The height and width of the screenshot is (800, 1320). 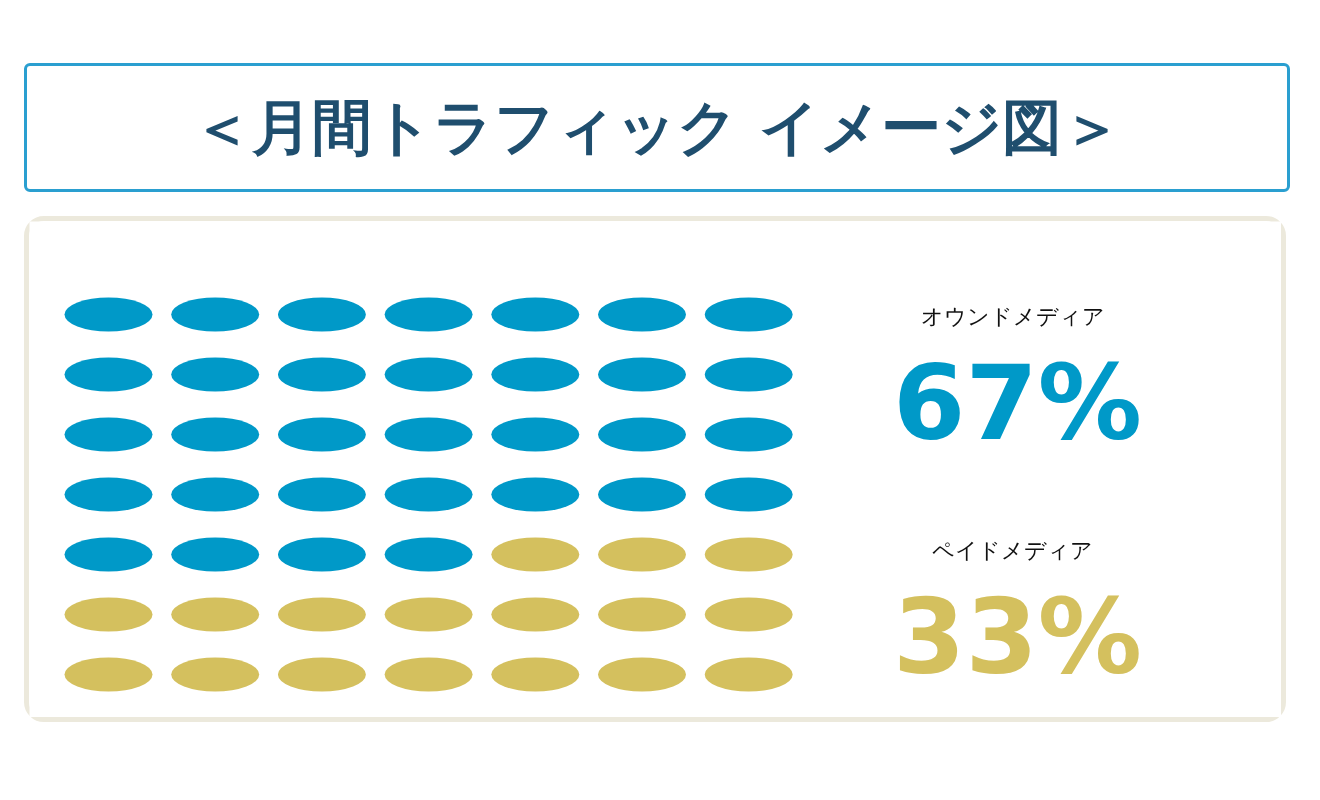 What do you see at coordinates (1017, 402) in the screenshot?
I see `data-label: 67%` at bounding box center [1017, 402].